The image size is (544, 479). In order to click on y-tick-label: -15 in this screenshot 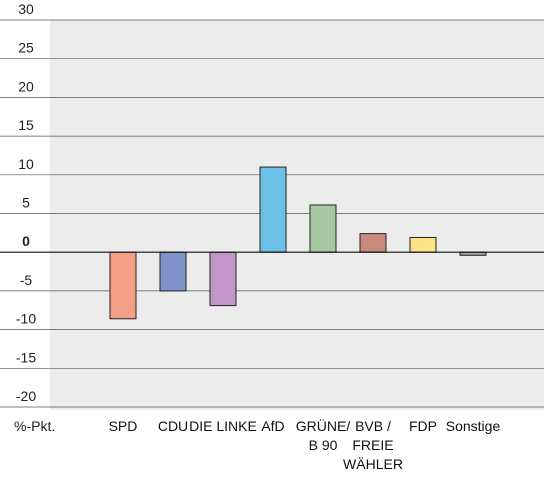, I will do `click(26, 357)`.